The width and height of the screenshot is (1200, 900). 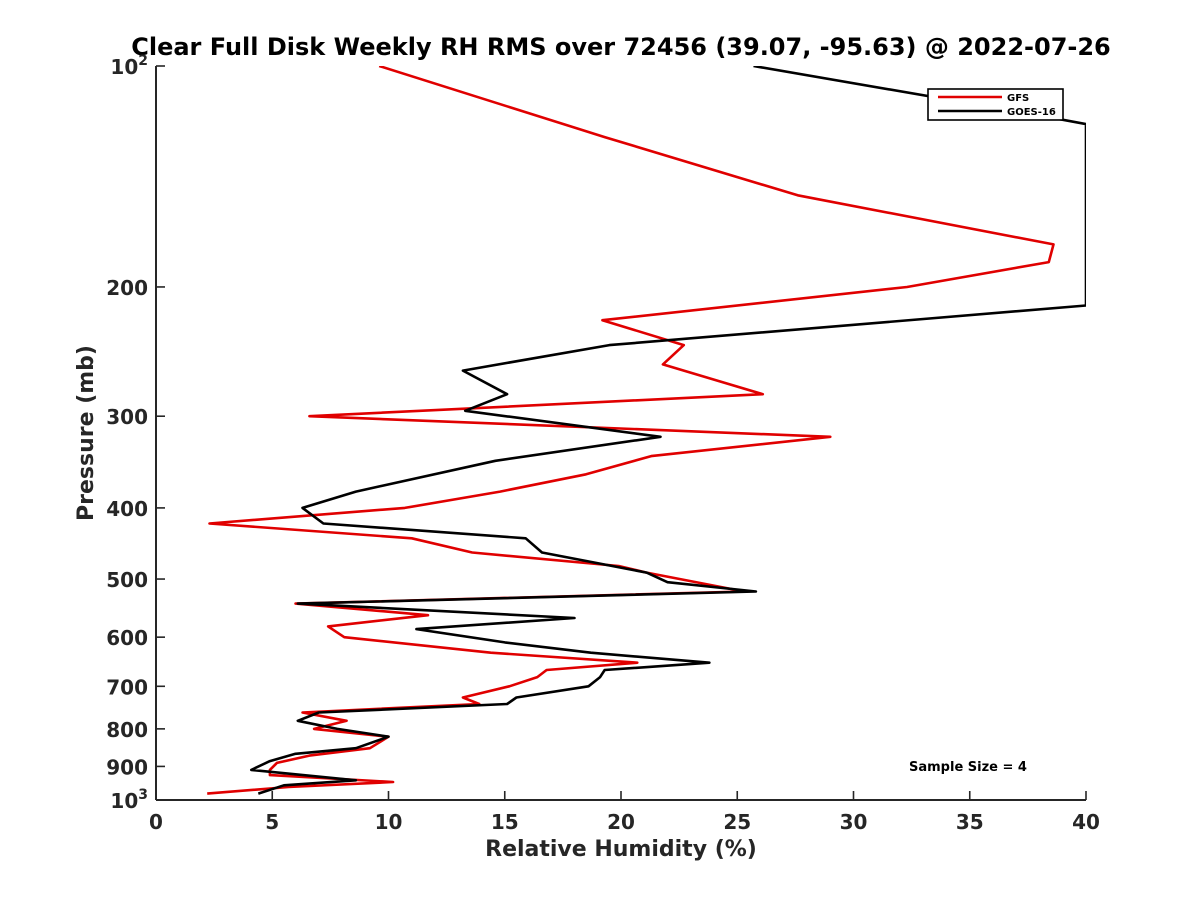 I want to click on y-tick-label: 300, so click(x=127, y=417).